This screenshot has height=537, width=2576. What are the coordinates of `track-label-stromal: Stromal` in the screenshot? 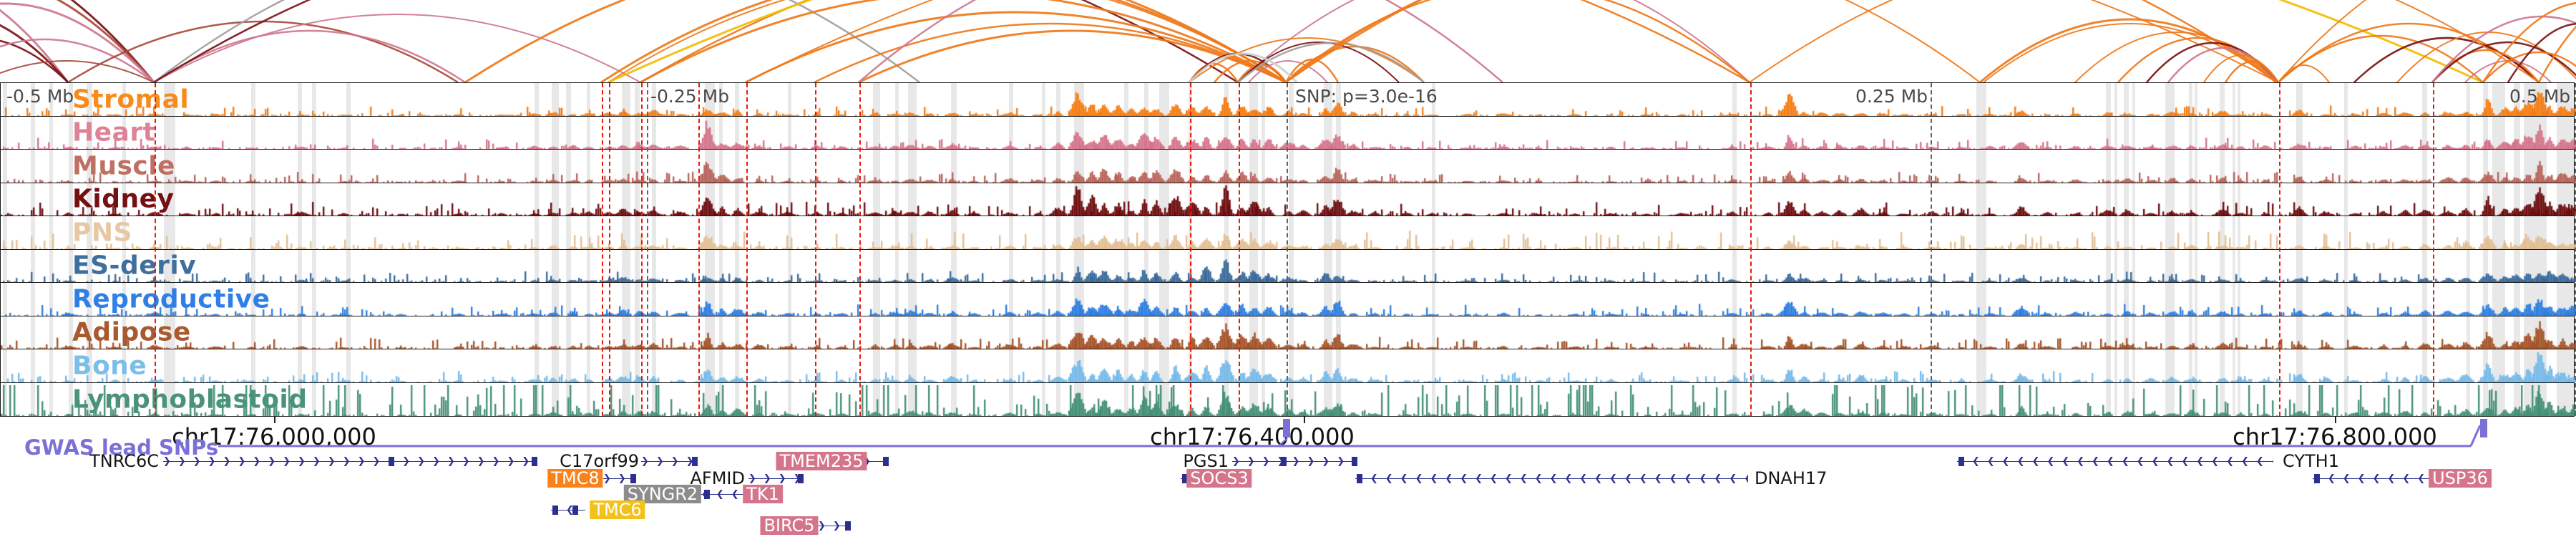 It's located at (131, 99).